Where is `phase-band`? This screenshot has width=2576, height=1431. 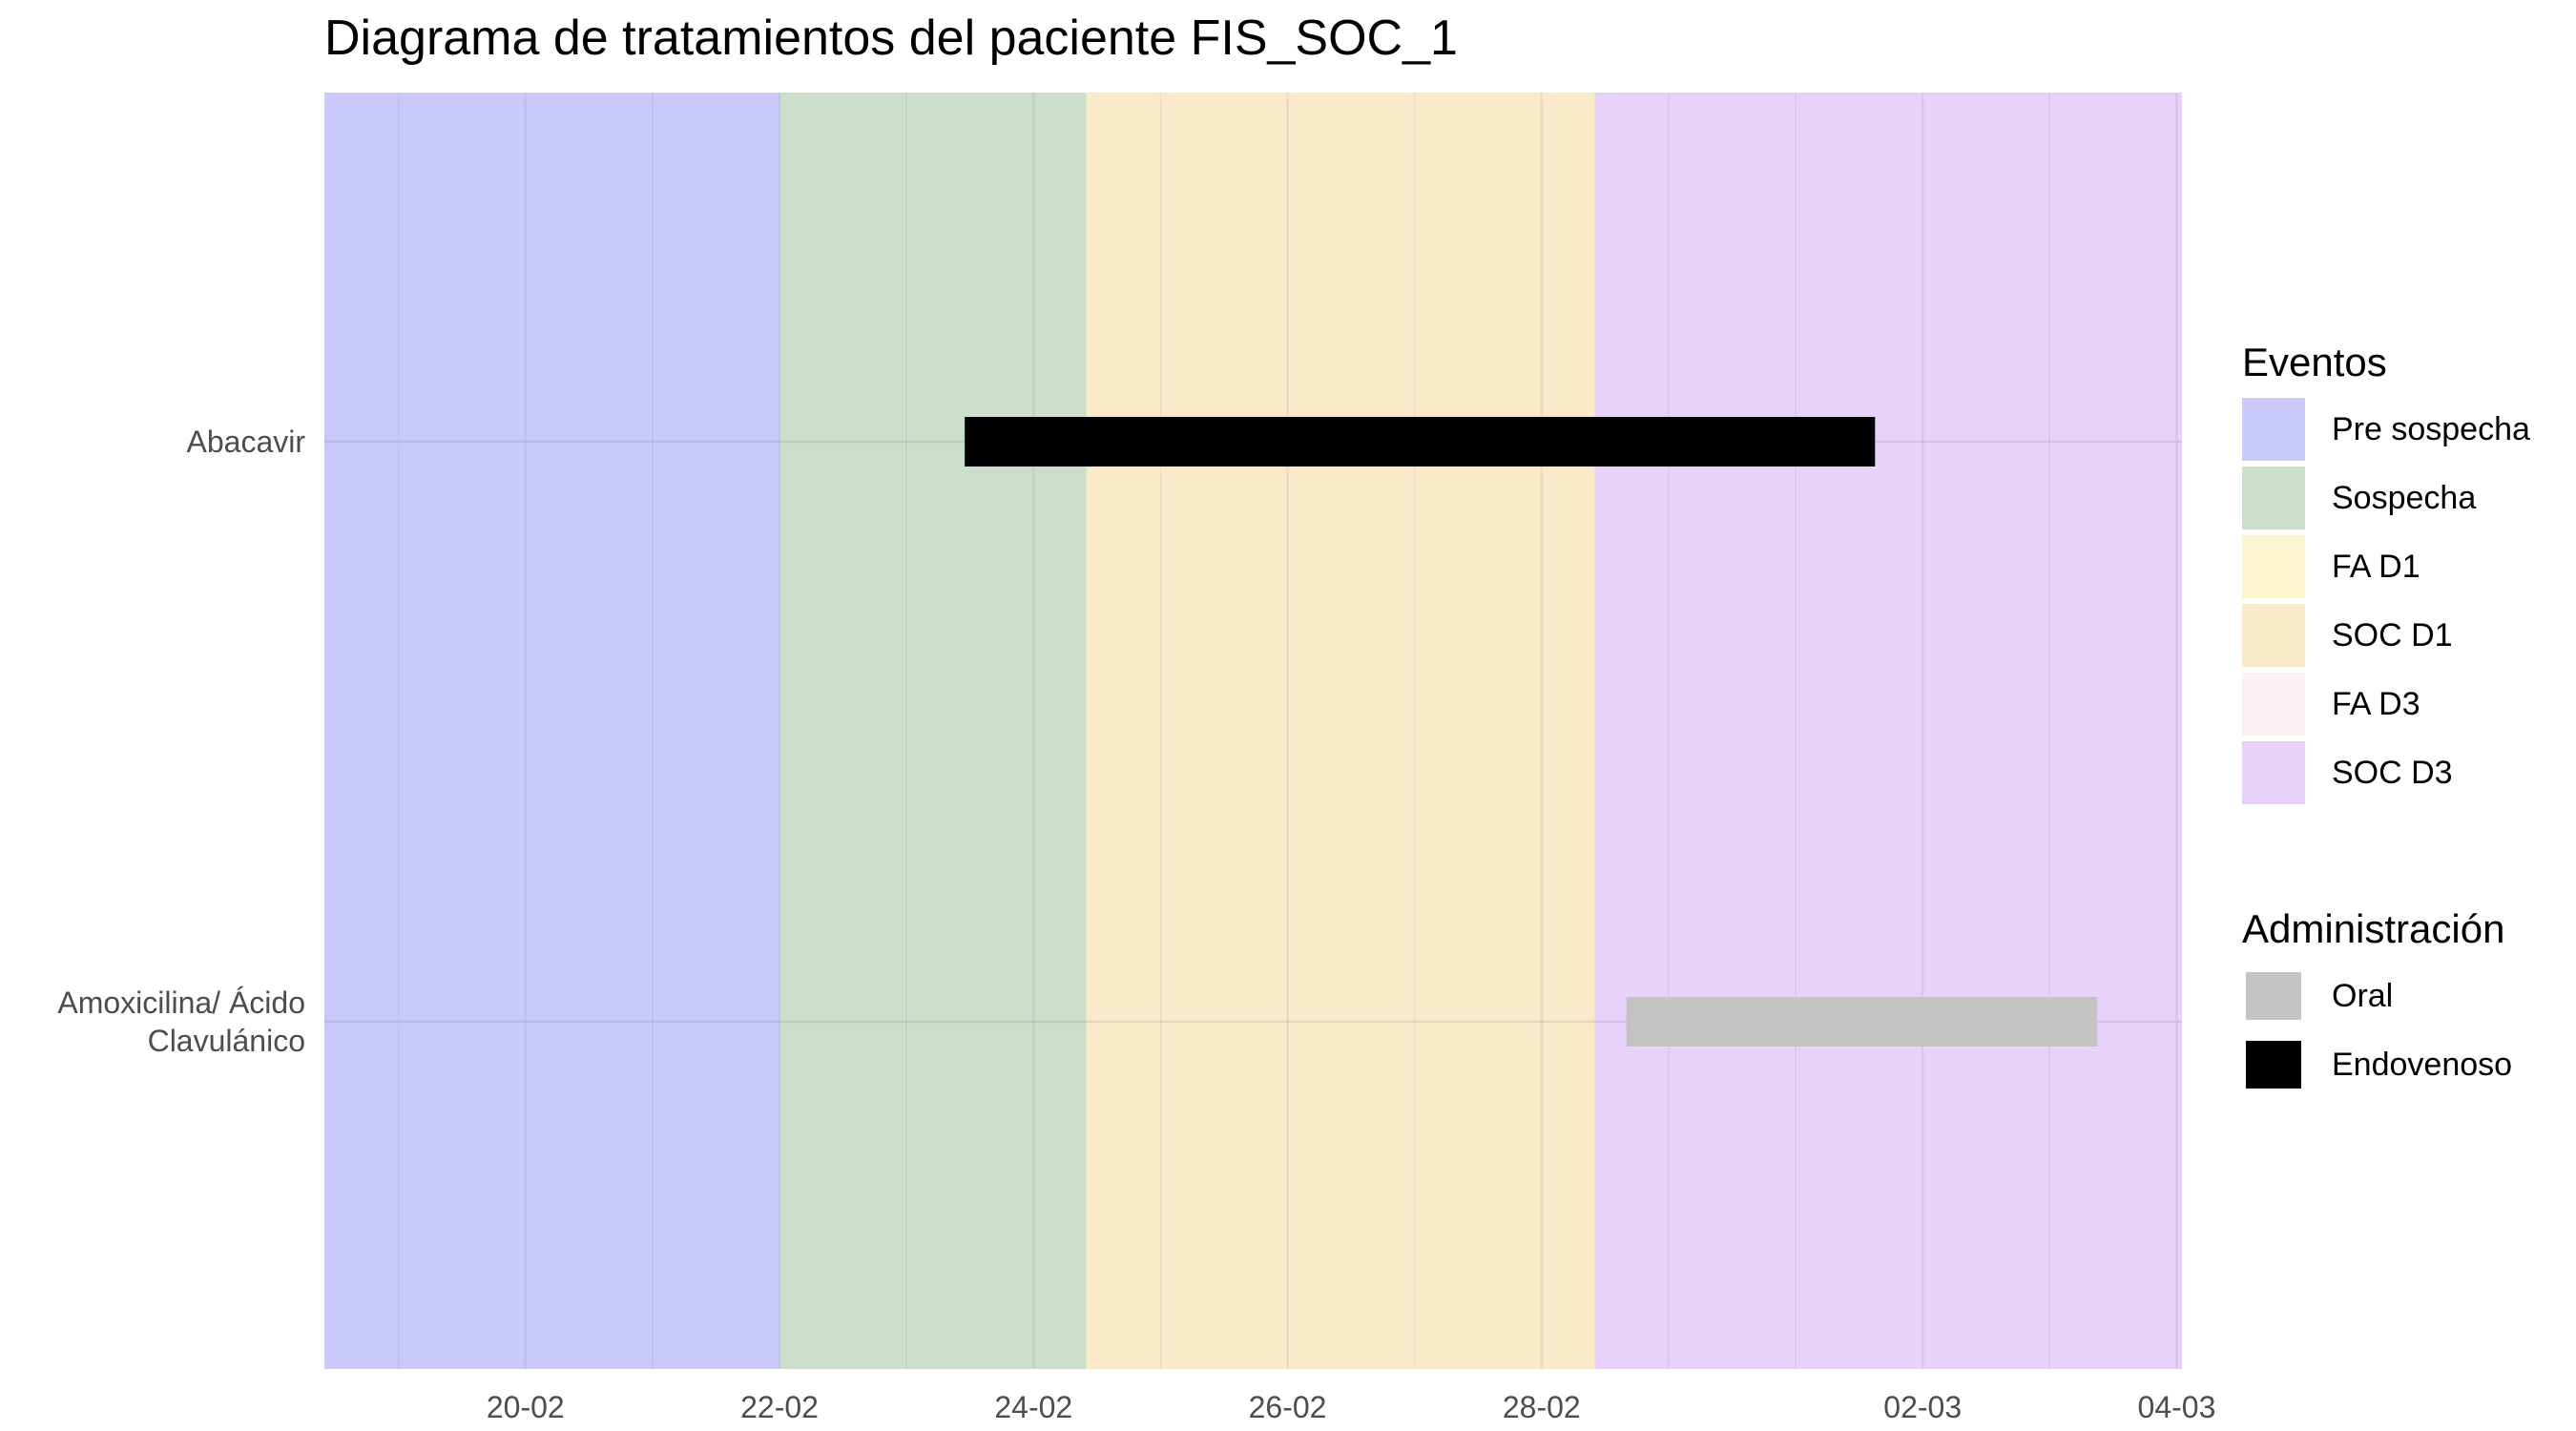
phase-band is located at coordinates (933, 731).